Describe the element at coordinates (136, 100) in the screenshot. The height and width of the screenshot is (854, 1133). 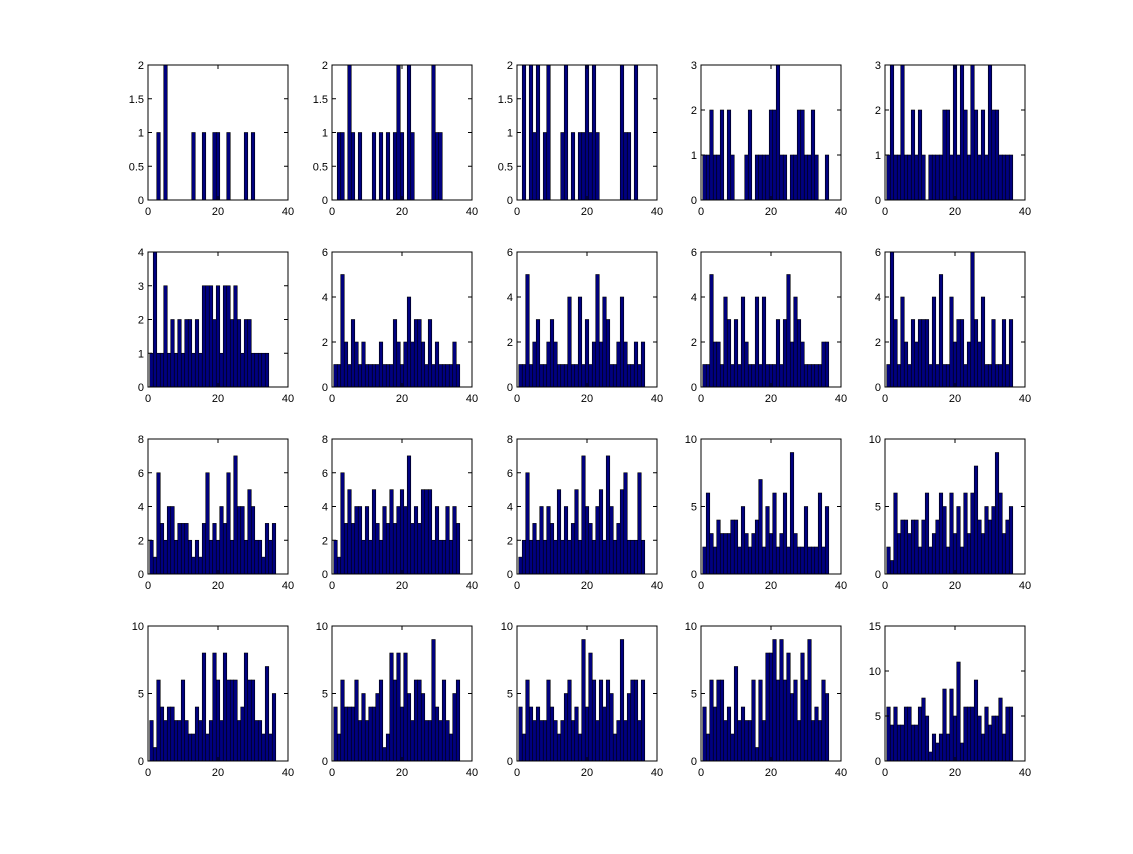
I see `y-tick-label: 1.5` at that location.